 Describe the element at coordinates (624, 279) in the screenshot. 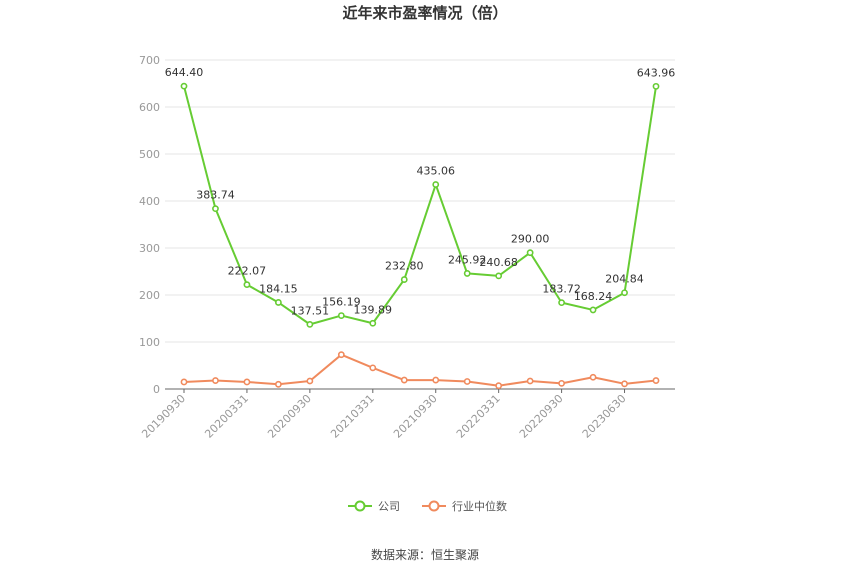

I see `data-label: 204.84` at that location.